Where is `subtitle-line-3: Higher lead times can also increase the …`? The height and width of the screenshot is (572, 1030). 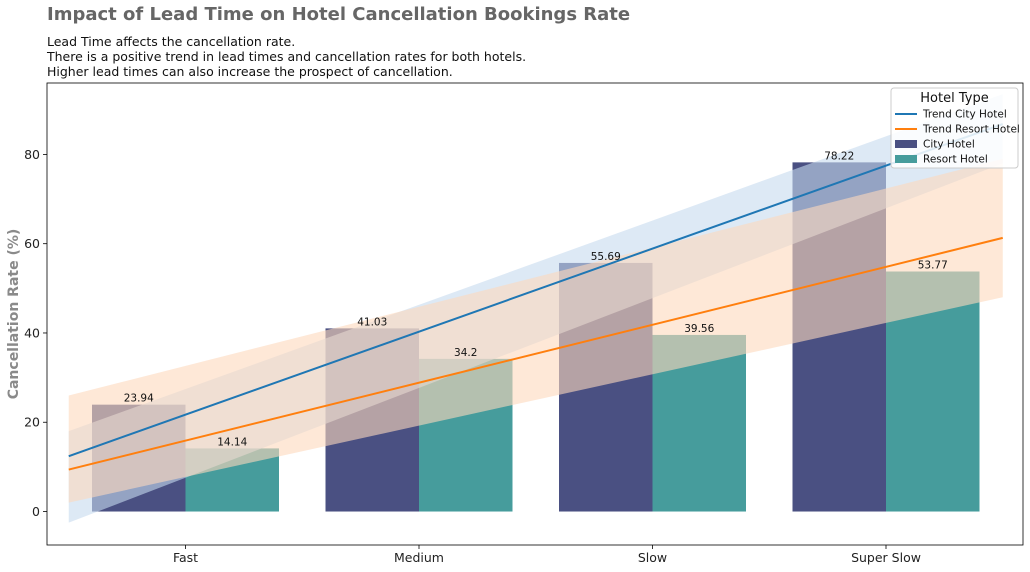 subtitle-line-3: Higher lead times can also increase the … is located at coordinates (250, 71).